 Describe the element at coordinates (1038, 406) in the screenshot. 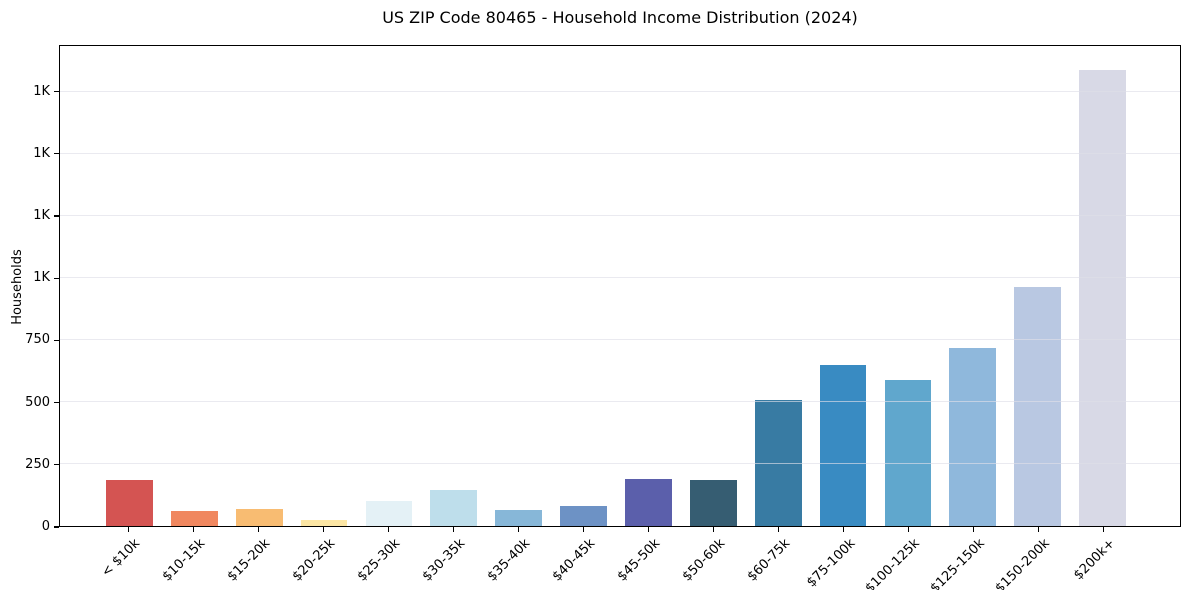

I see `bar-$150-200k` at that location.